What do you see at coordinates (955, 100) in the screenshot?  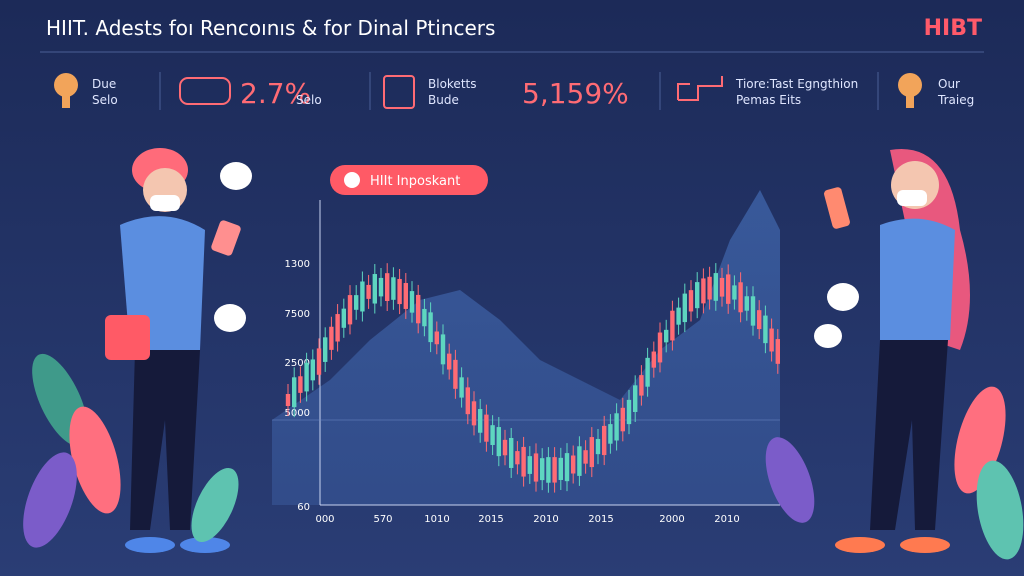 I see `stat-line: Traieg` at bounding box center [955, 100].